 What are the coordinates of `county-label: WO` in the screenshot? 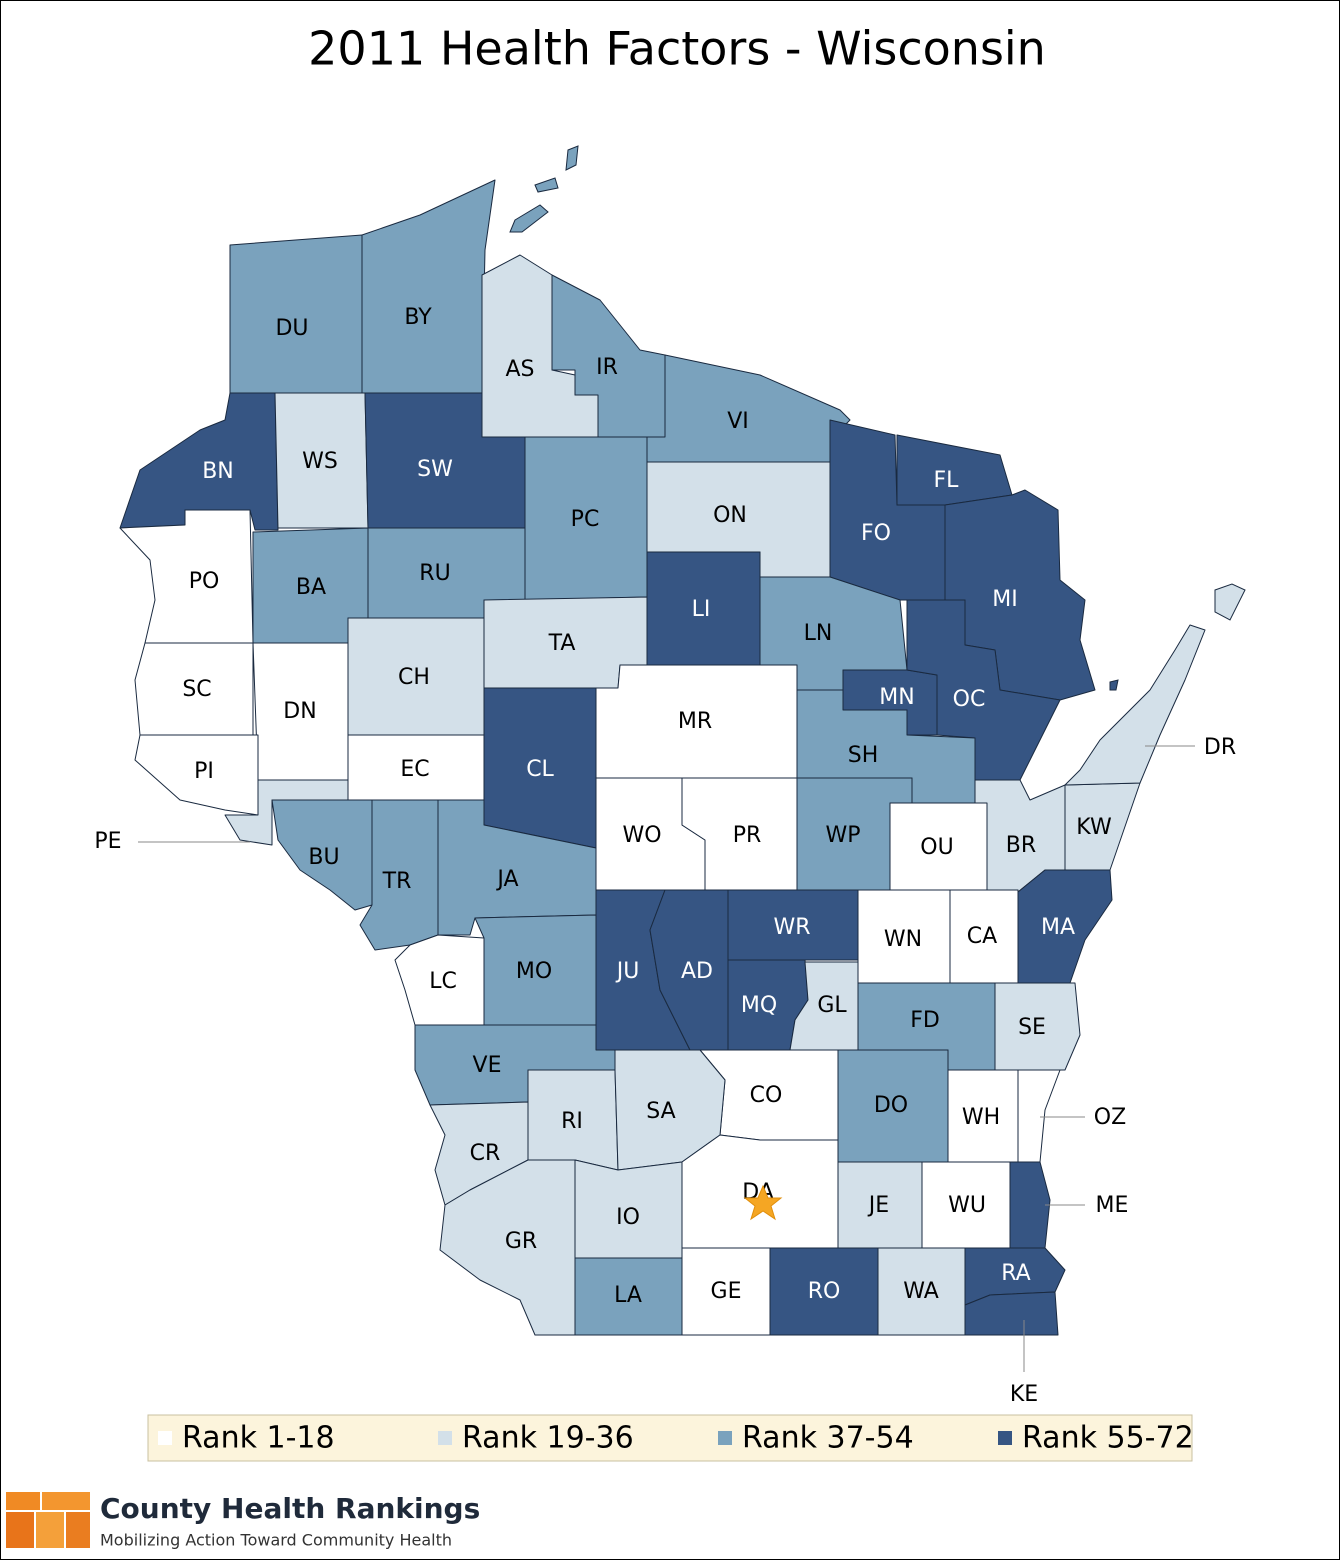 It's located at (641, 835).